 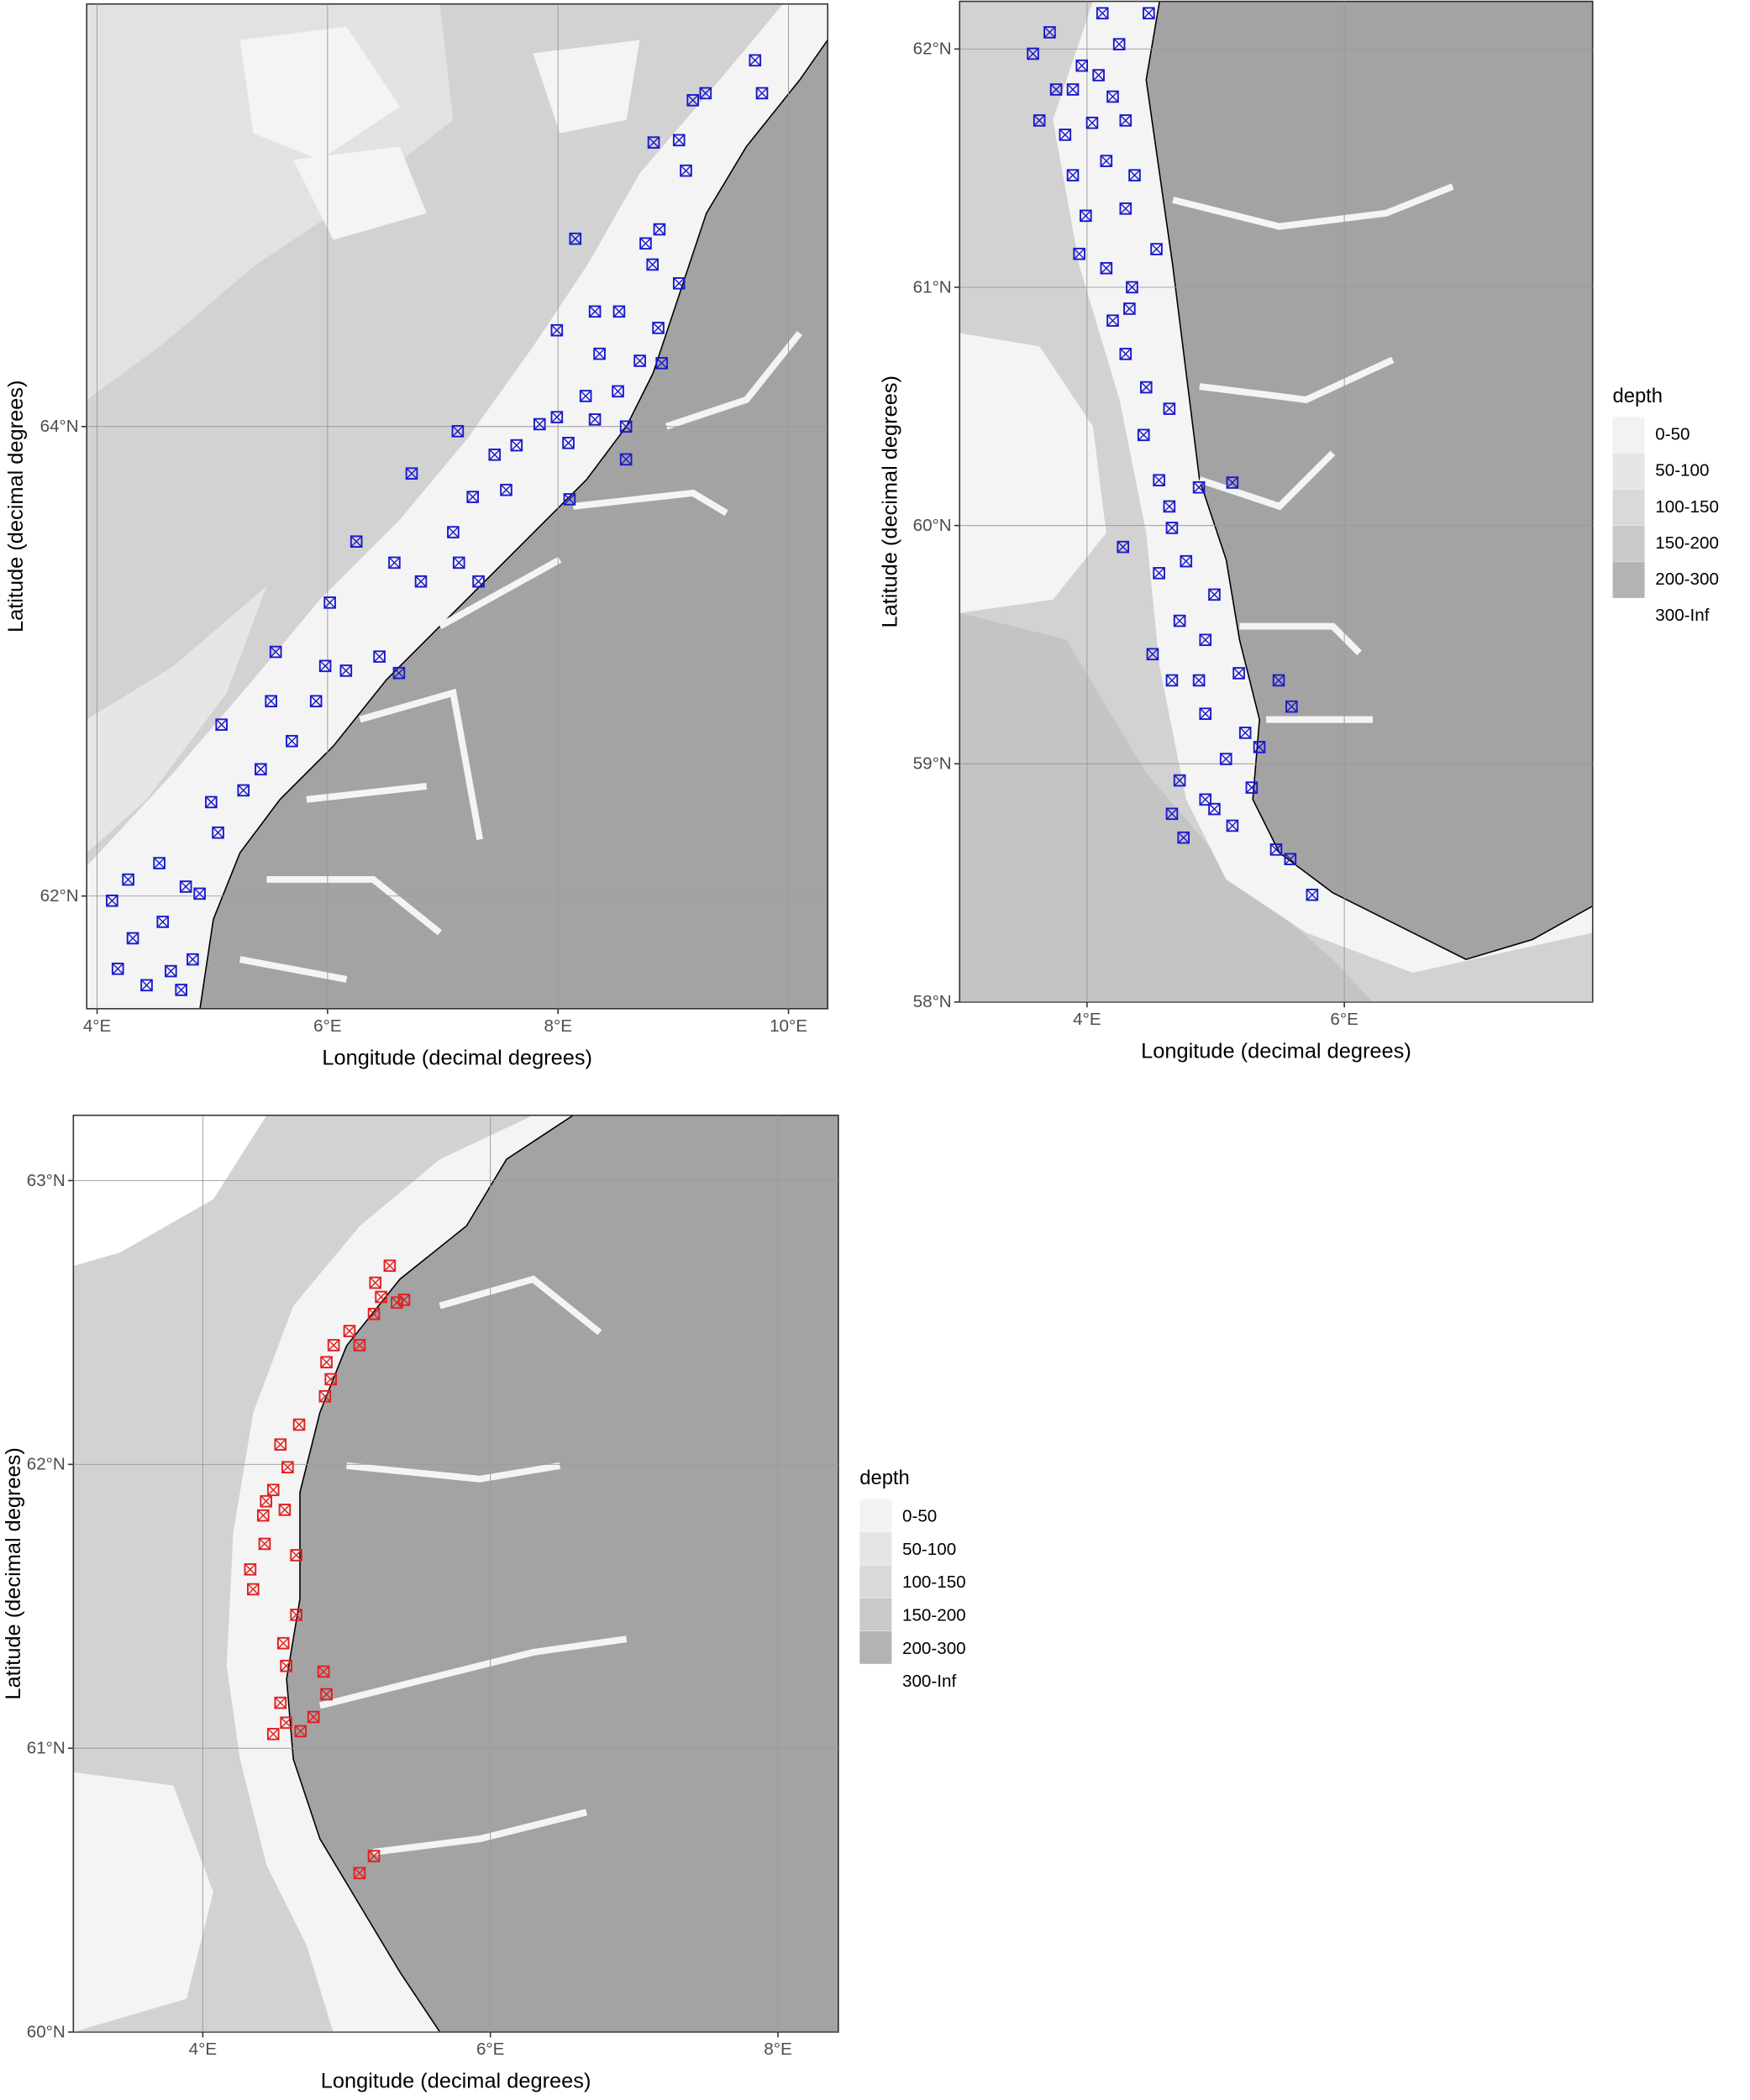 What do you see at coordinates (1687, 507) in the screenshot?
I see `legend-label: 100-150` at bounding box center [1687, 507].